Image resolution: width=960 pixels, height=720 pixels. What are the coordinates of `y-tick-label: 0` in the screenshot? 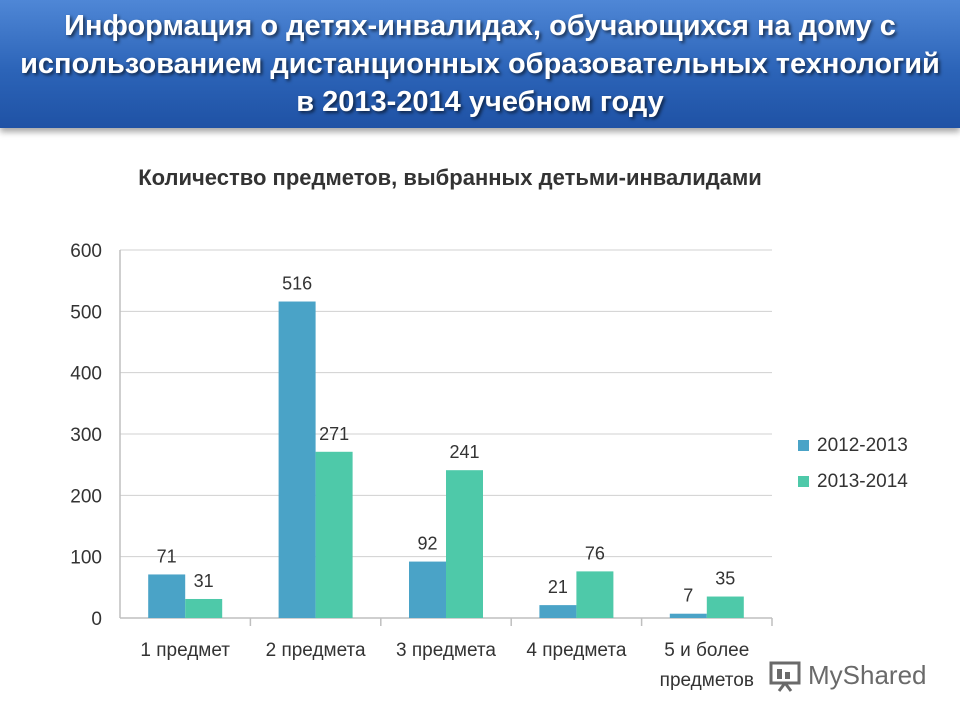 It's located at (96, 619).